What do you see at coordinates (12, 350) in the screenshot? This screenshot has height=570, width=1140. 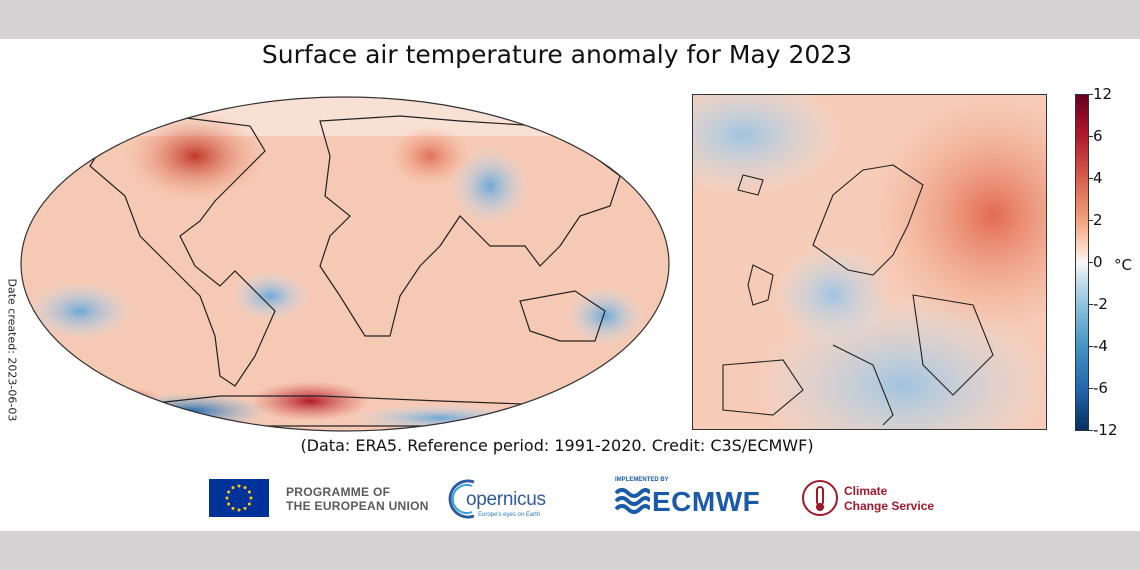 I see `date-created-label: Date created: 2023-06-03` at bounding box center [12, 350].